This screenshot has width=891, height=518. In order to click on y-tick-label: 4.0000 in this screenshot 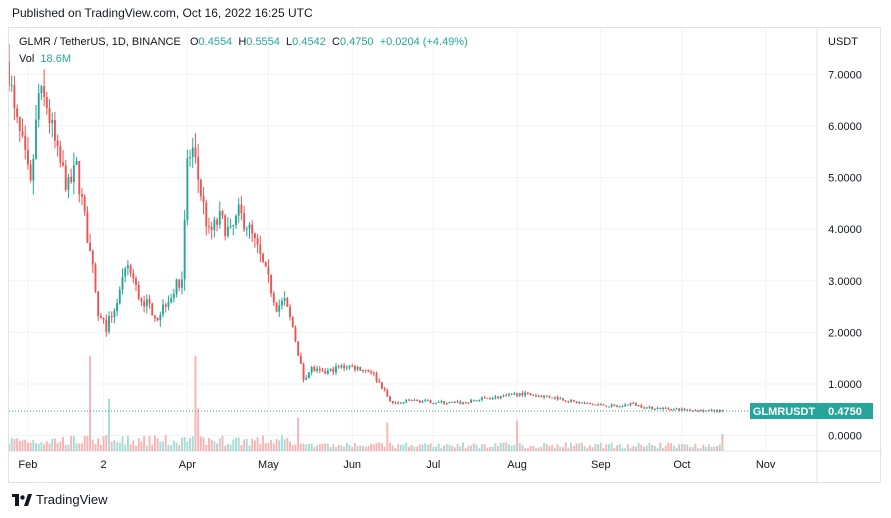, I will do `click(845, 230)`.